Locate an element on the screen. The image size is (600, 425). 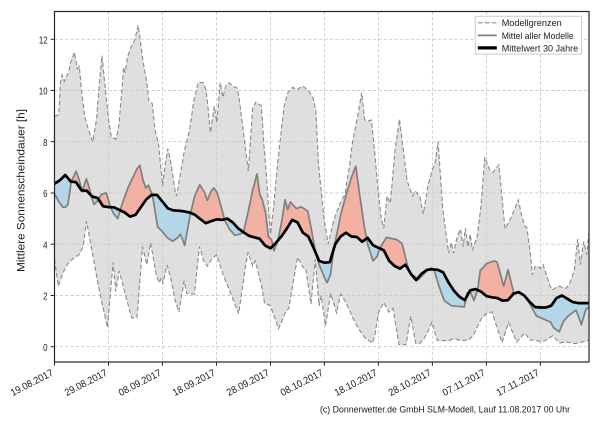
svg-text: 0 is located at coordinates (45, 348).